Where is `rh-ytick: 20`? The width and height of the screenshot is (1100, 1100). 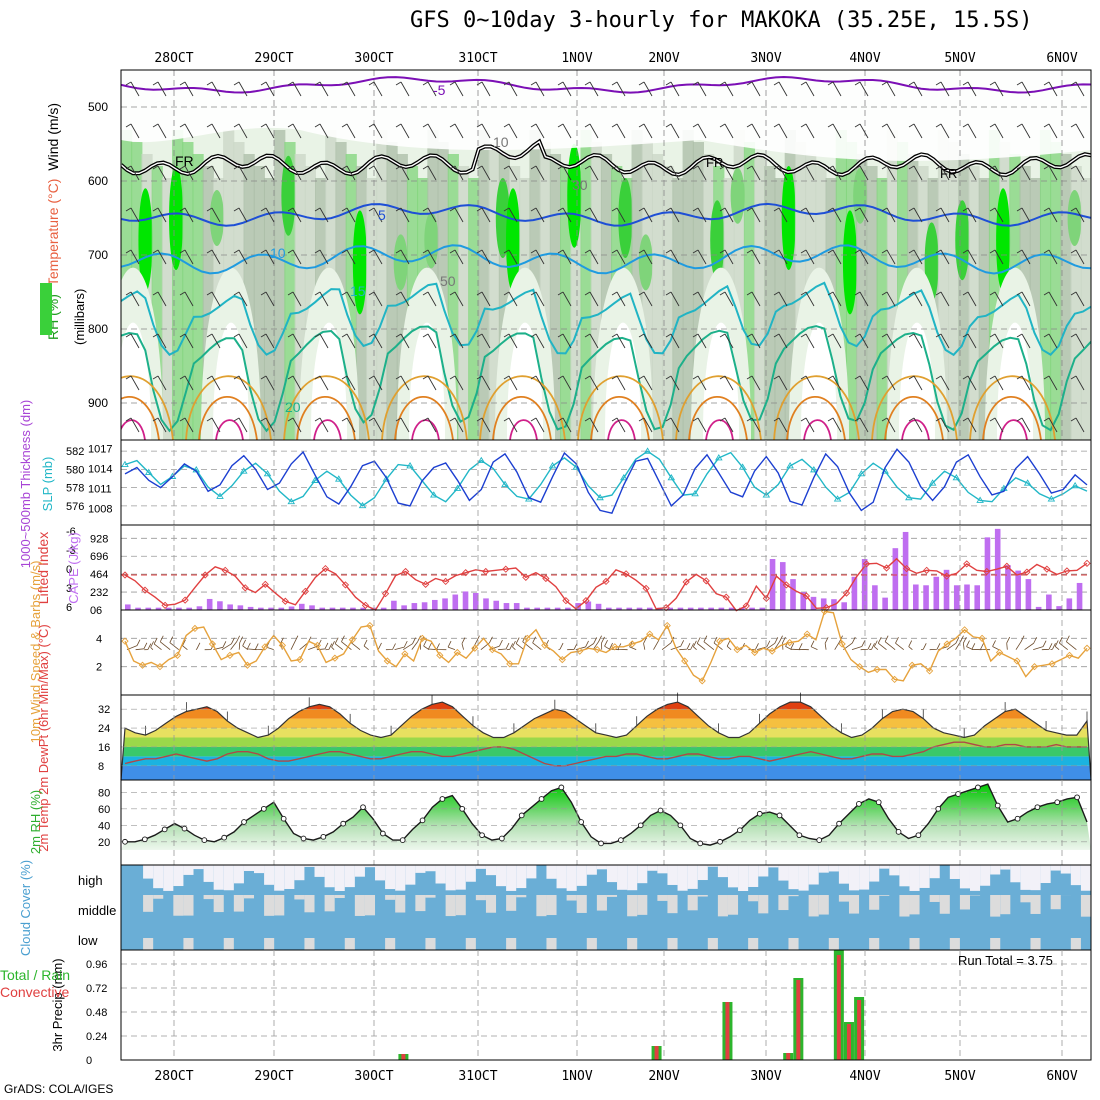
rh-ytick: 20 is located at coordinates (104, 843).